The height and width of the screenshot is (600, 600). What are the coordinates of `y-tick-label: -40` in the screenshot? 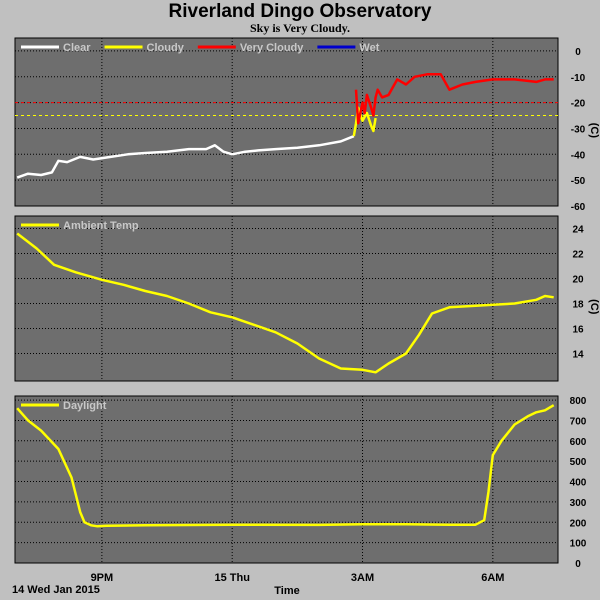 It's located at (578, 155).